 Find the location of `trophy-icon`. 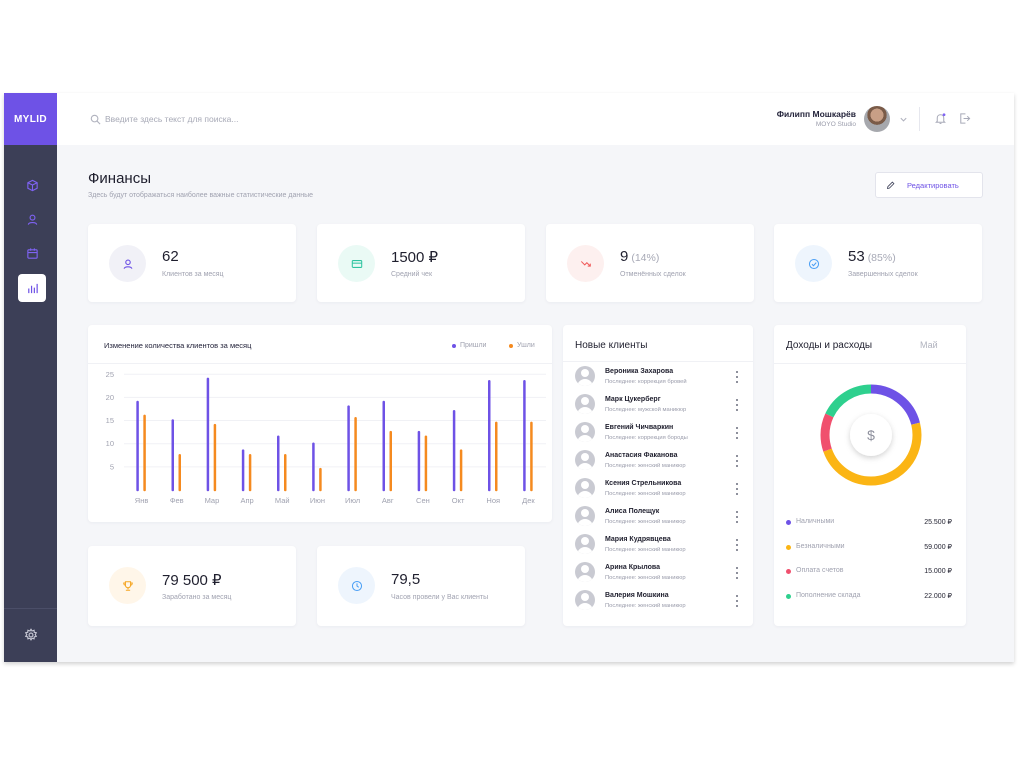

trophy-icon is located at coordinates (127, 585).